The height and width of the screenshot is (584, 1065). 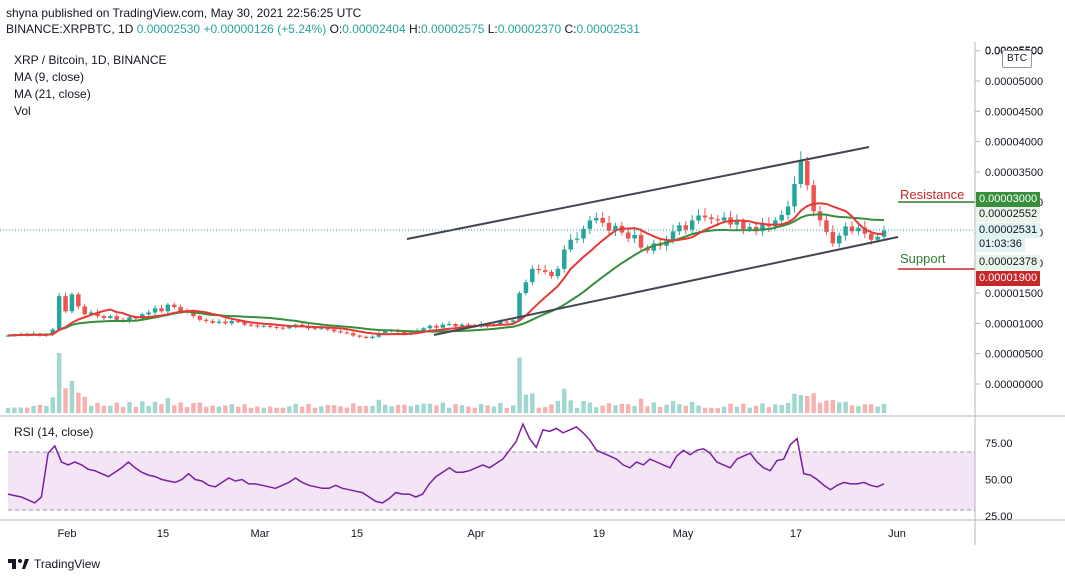 I want to click on channel-lower-line, so click(x=666, y=286).